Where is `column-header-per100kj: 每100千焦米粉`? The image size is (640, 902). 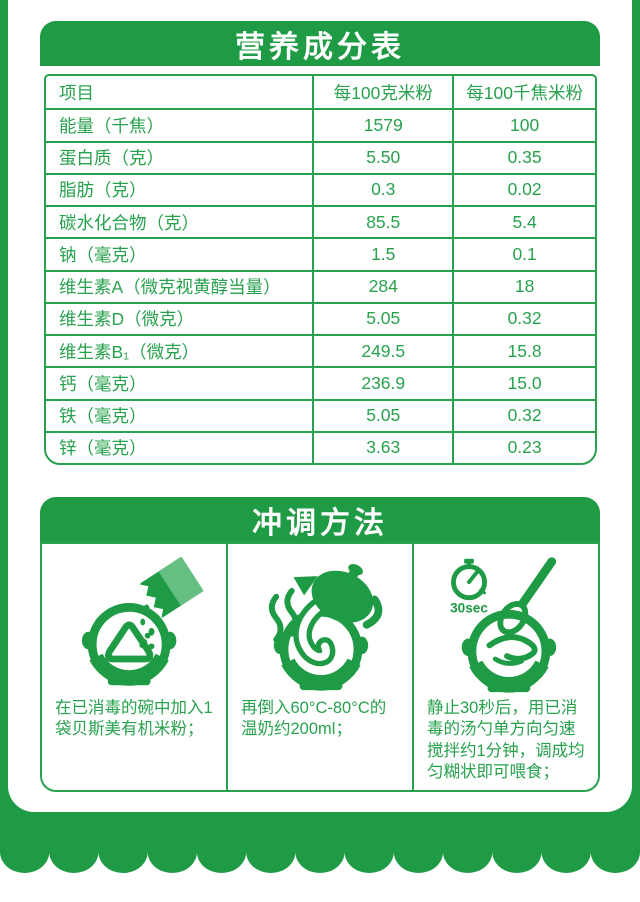 column-header-per100kj: 每100千焦米粉 is located at coordinates (523, 92).